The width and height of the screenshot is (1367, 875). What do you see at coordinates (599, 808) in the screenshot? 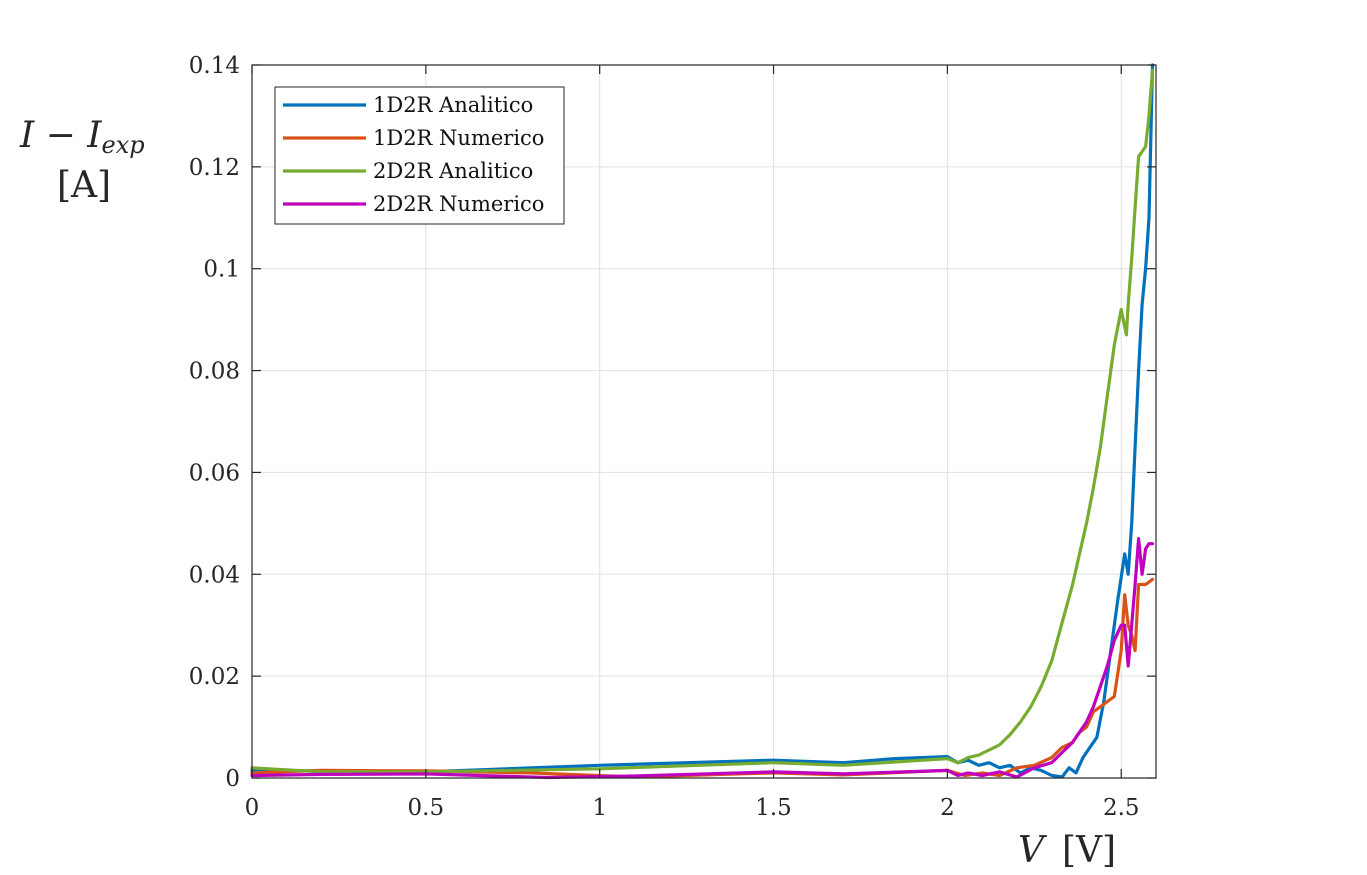
I see `x-tick-label: 1` at bounding box center [599, 808].